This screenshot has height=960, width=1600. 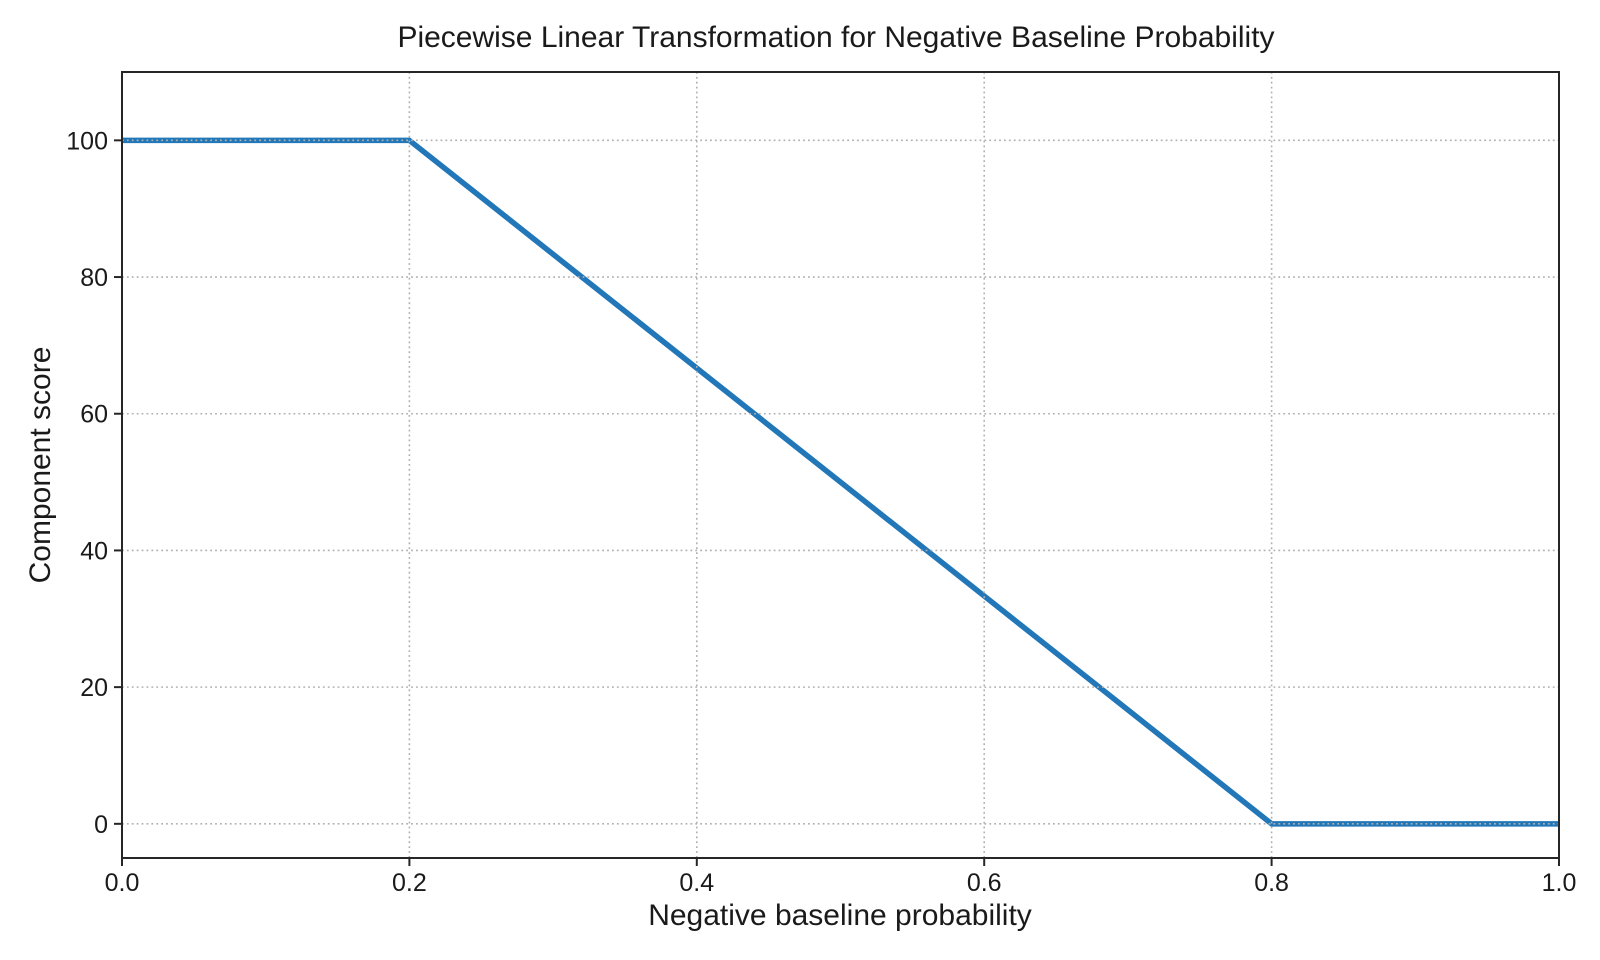 What do you see at coordinates (94, 415) in the screenshot?
I see `y-tick-label: 60` at bounding box center [94, 415].